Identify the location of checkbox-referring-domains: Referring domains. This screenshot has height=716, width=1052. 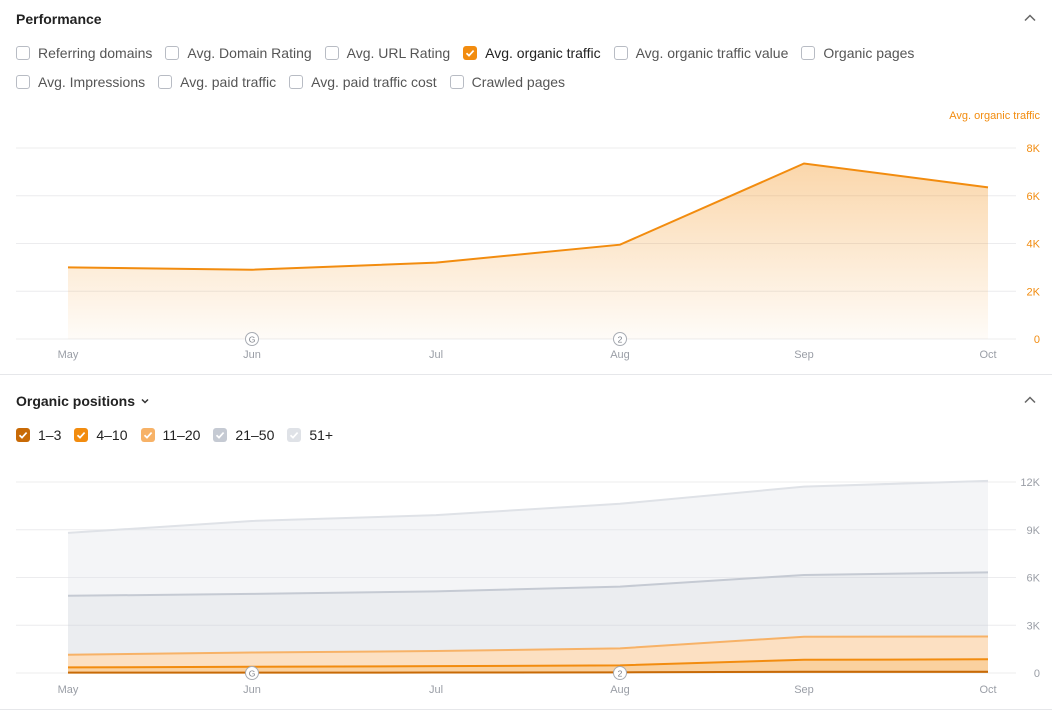
(84, 53).